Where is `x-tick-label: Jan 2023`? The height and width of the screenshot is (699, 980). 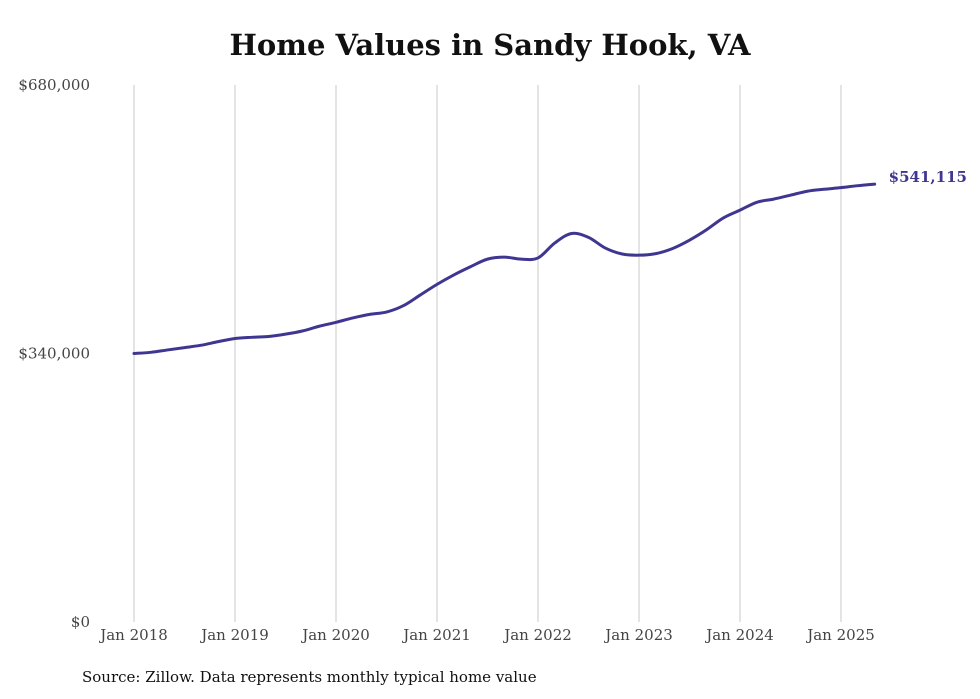 x-tick-label: Jan 2023 is located at coordinates (638, 635).